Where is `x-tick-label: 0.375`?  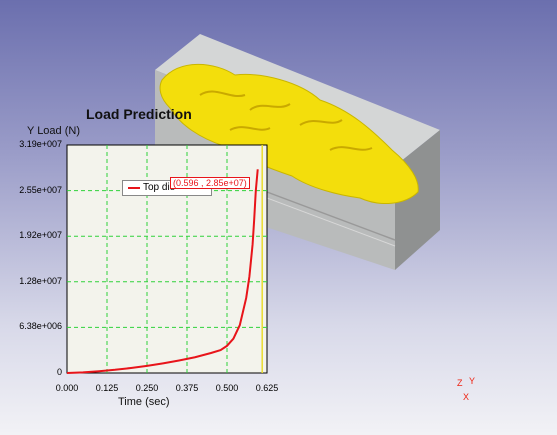
x-tick-label: 0.375 is located at coordinates (187, 388).